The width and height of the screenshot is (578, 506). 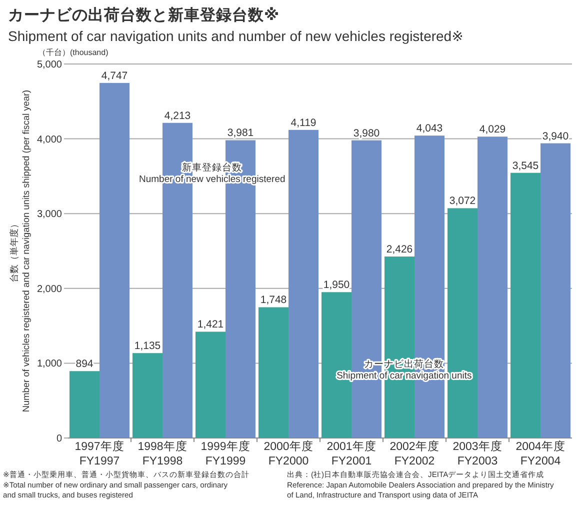 What do you see at coordinates (477, 454) in the screenshot?
I see `xtick: 2003年度 FY2003` at bounding box center [477, 454].